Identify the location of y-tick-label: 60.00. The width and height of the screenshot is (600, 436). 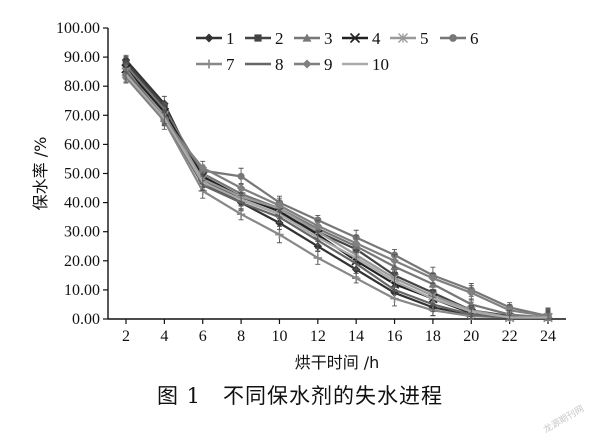
(82, 144).